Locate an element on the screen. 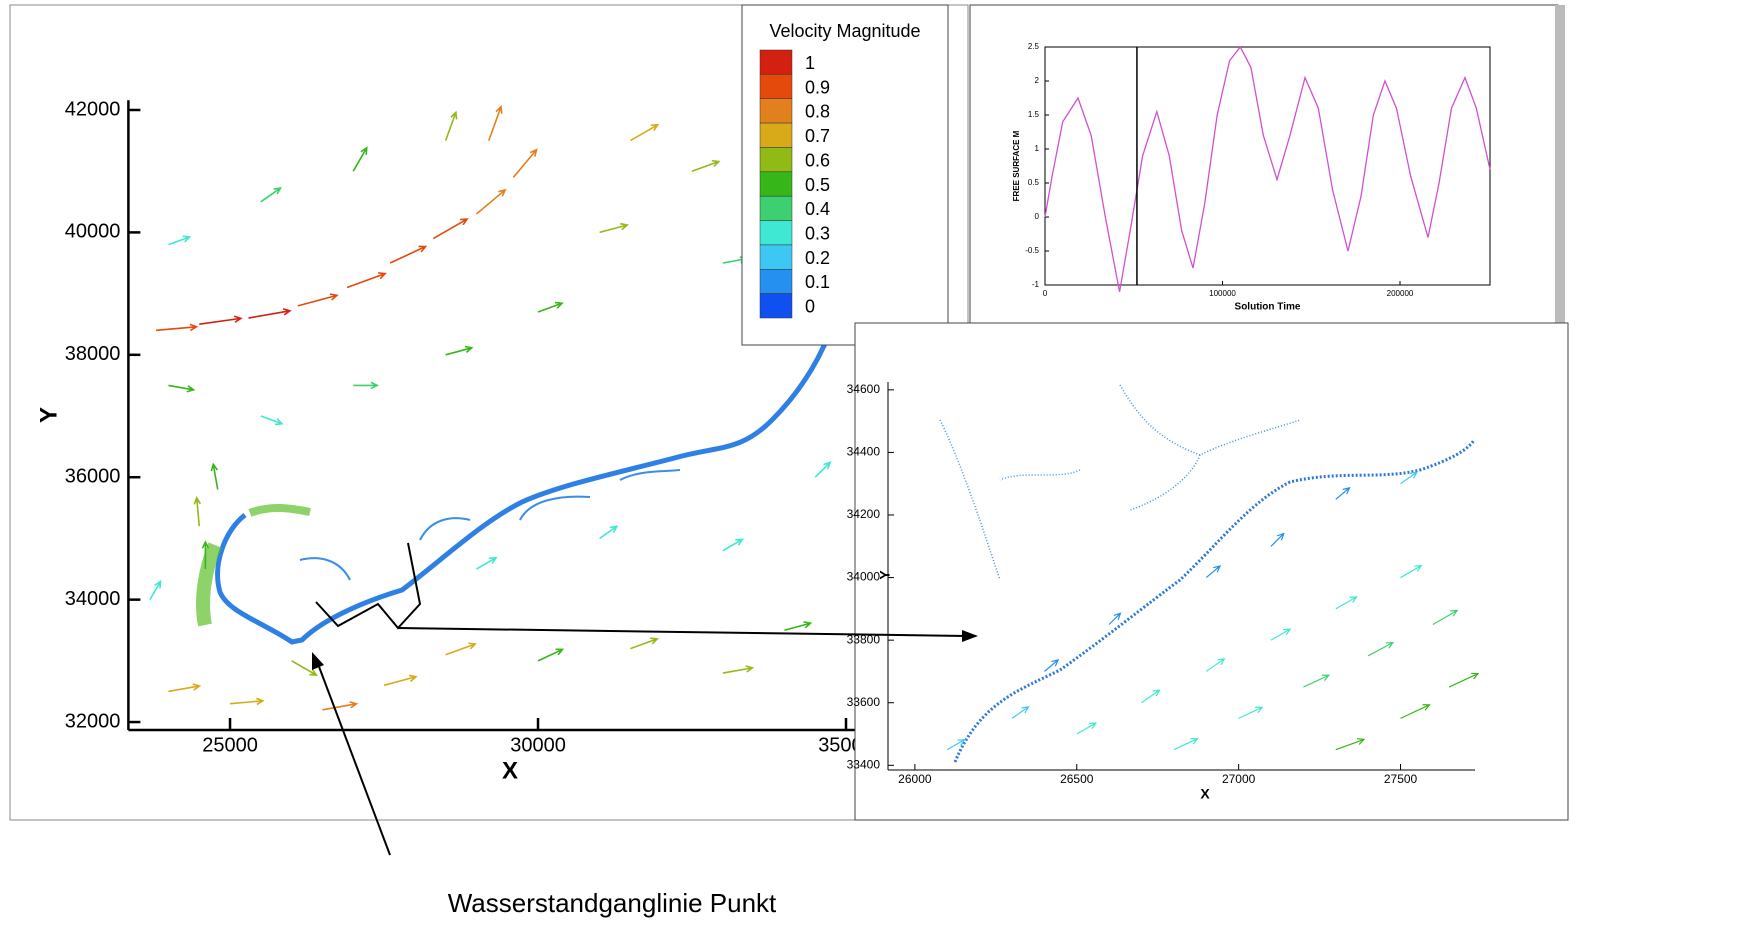 The width and height of the screenshot is (1737, 925). colorbar-label: 1 is located at coordinates (810, 63).